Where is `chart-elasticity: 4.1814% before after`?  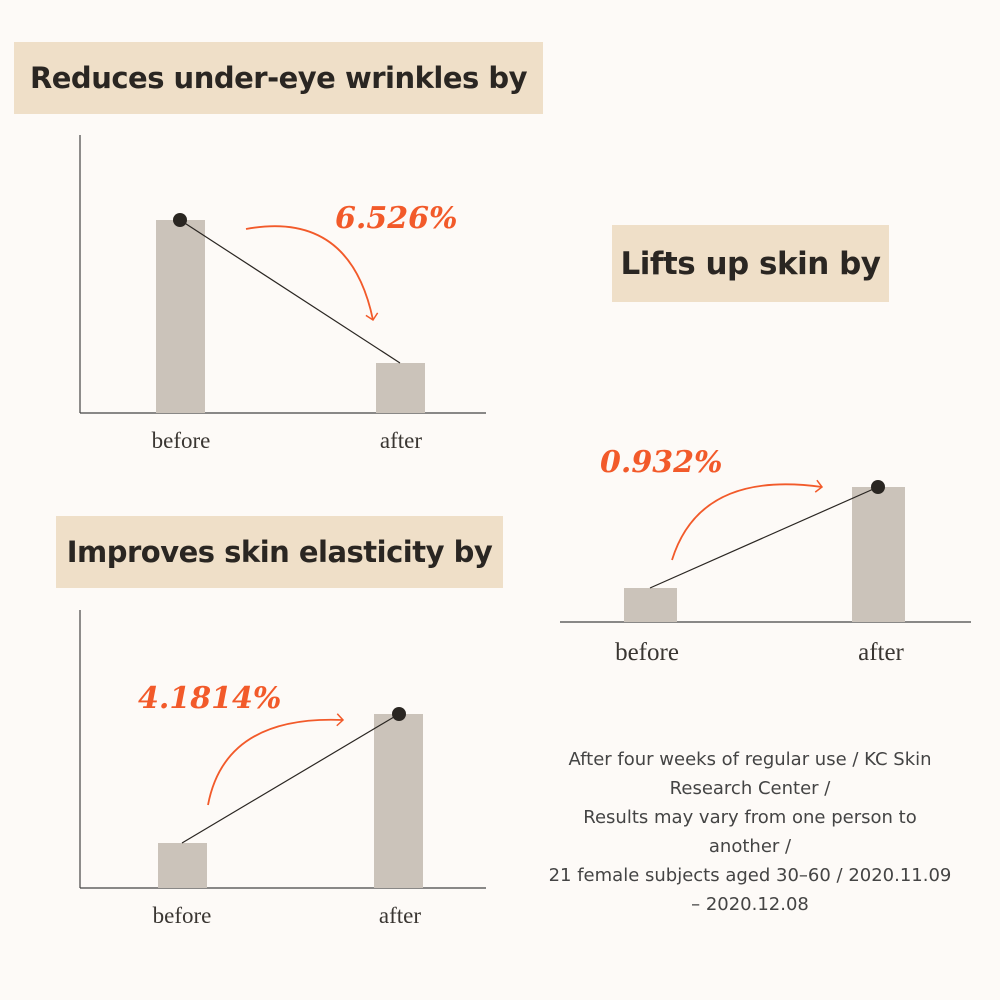 chart-elasticity: 4.1814% before after is located at coordinates (282, 769).